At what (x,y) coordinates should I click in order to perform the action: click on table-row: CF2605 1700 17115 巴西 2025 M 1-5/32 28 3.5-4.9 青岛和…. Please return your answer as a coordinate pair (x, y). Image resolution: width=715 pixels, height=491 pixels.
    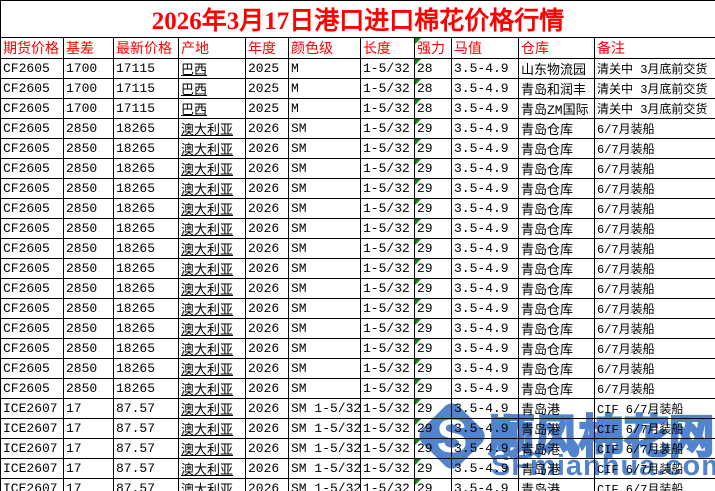
    Looking at the image, I should click on (357, 88).